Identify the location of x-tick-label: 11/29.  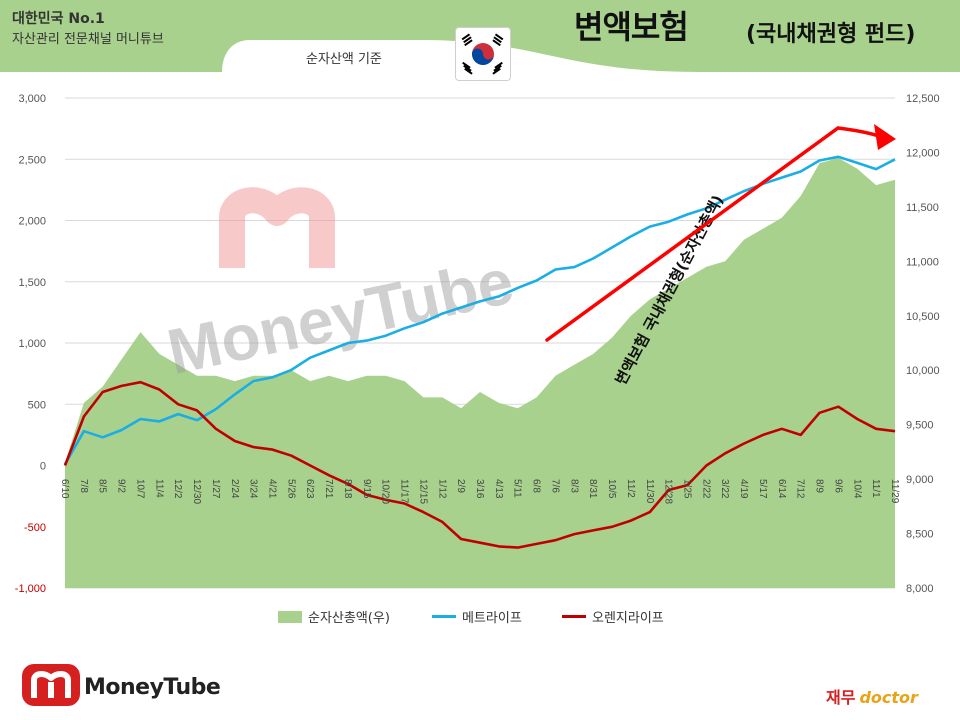
(894, 491).